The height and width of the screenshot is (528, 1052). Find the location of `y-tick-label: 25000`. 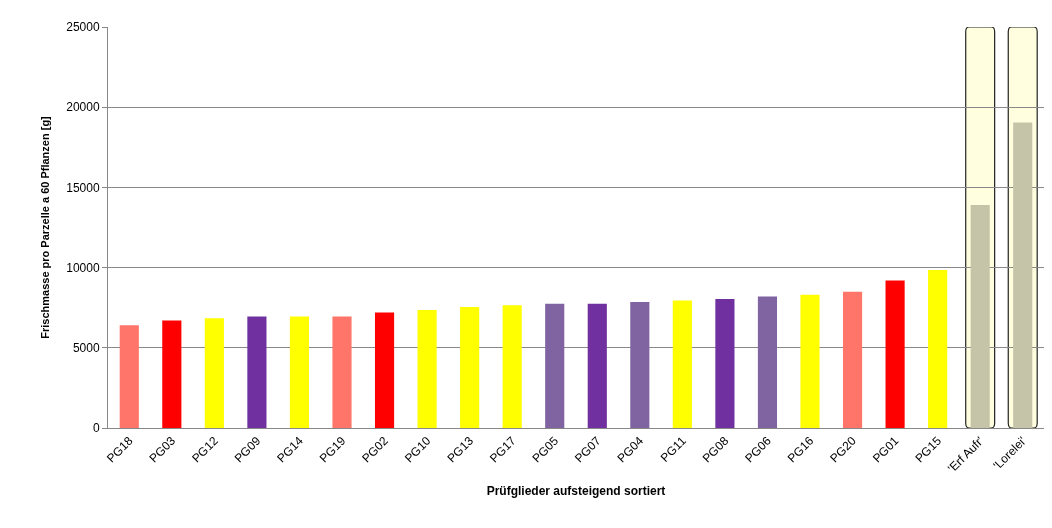

y-tick-label: 25000 is located at coordinates (83, 27).